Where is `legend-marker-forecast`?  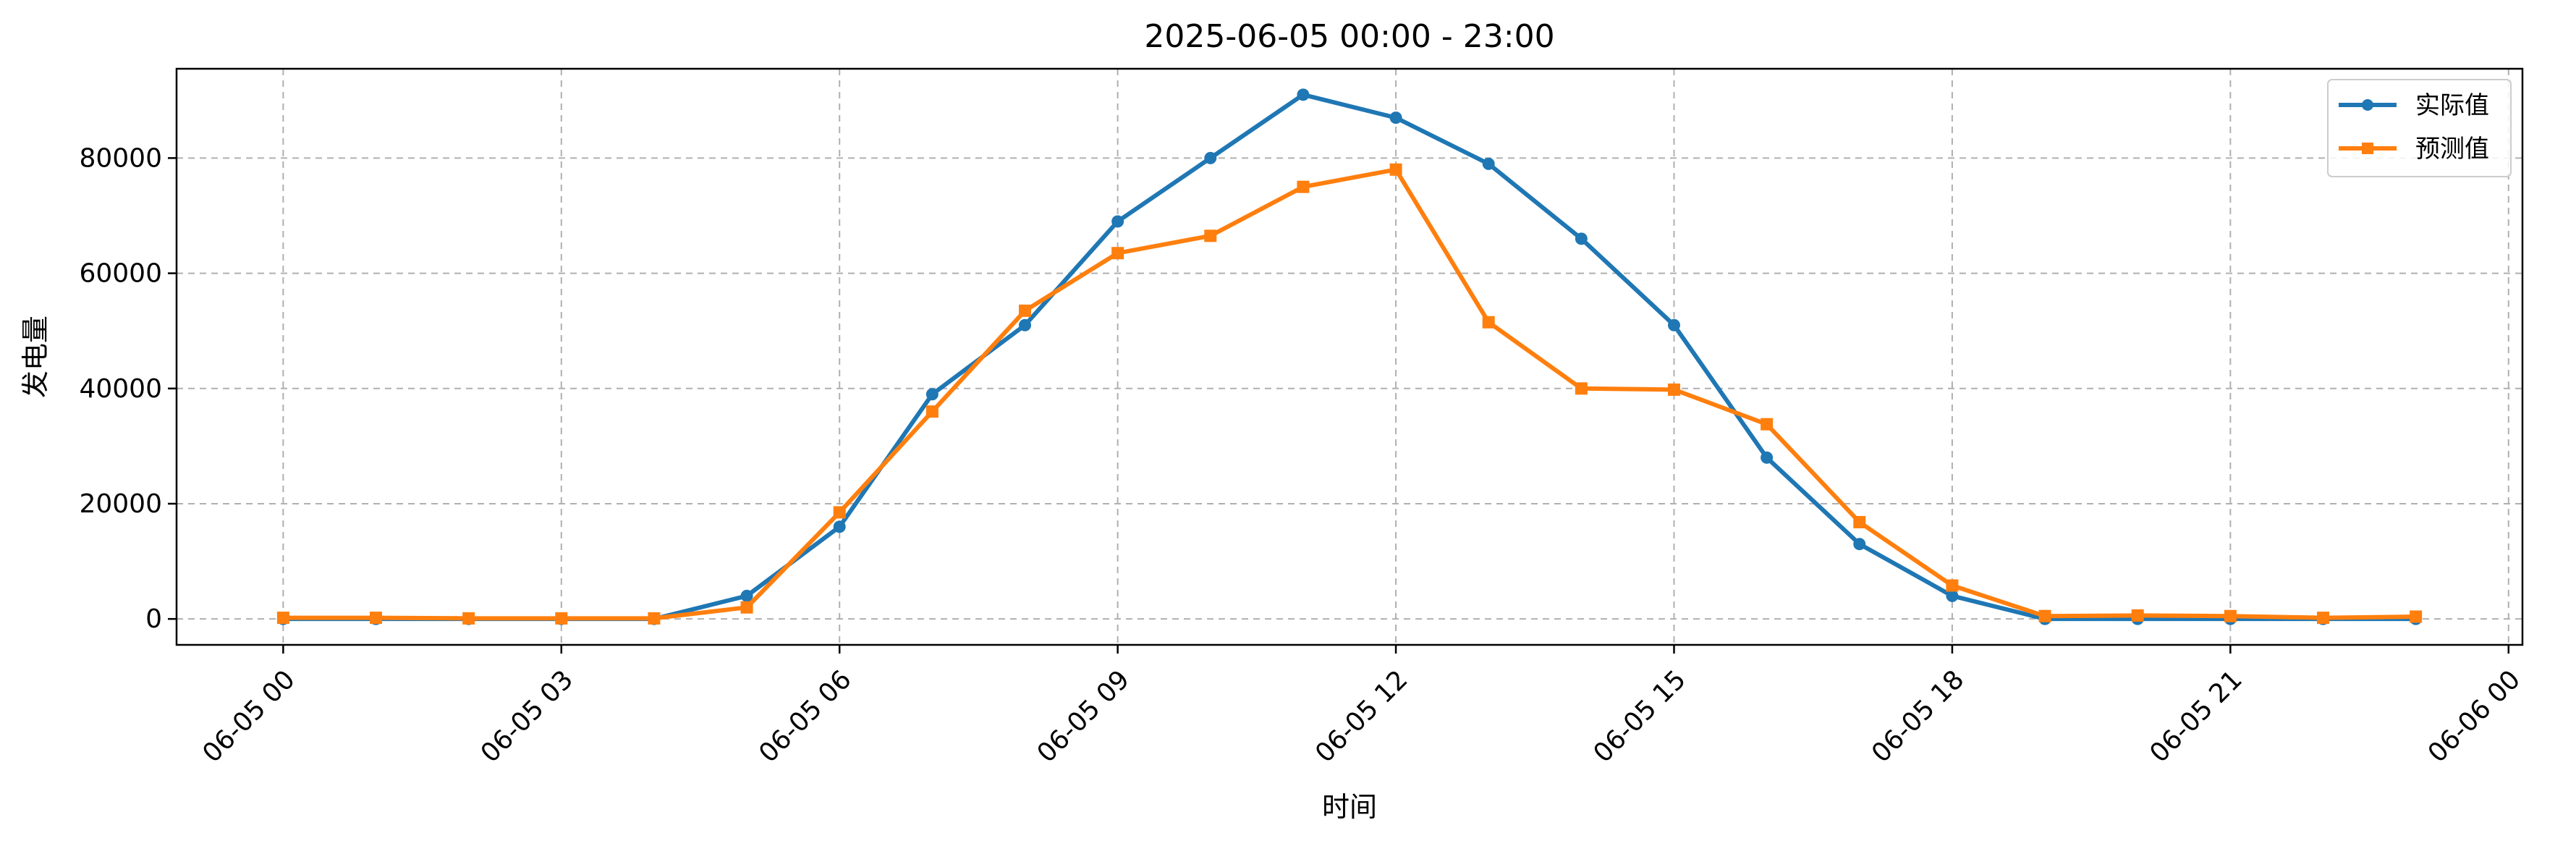 legend-marker-forecast is located at coordinates (2367, 148).